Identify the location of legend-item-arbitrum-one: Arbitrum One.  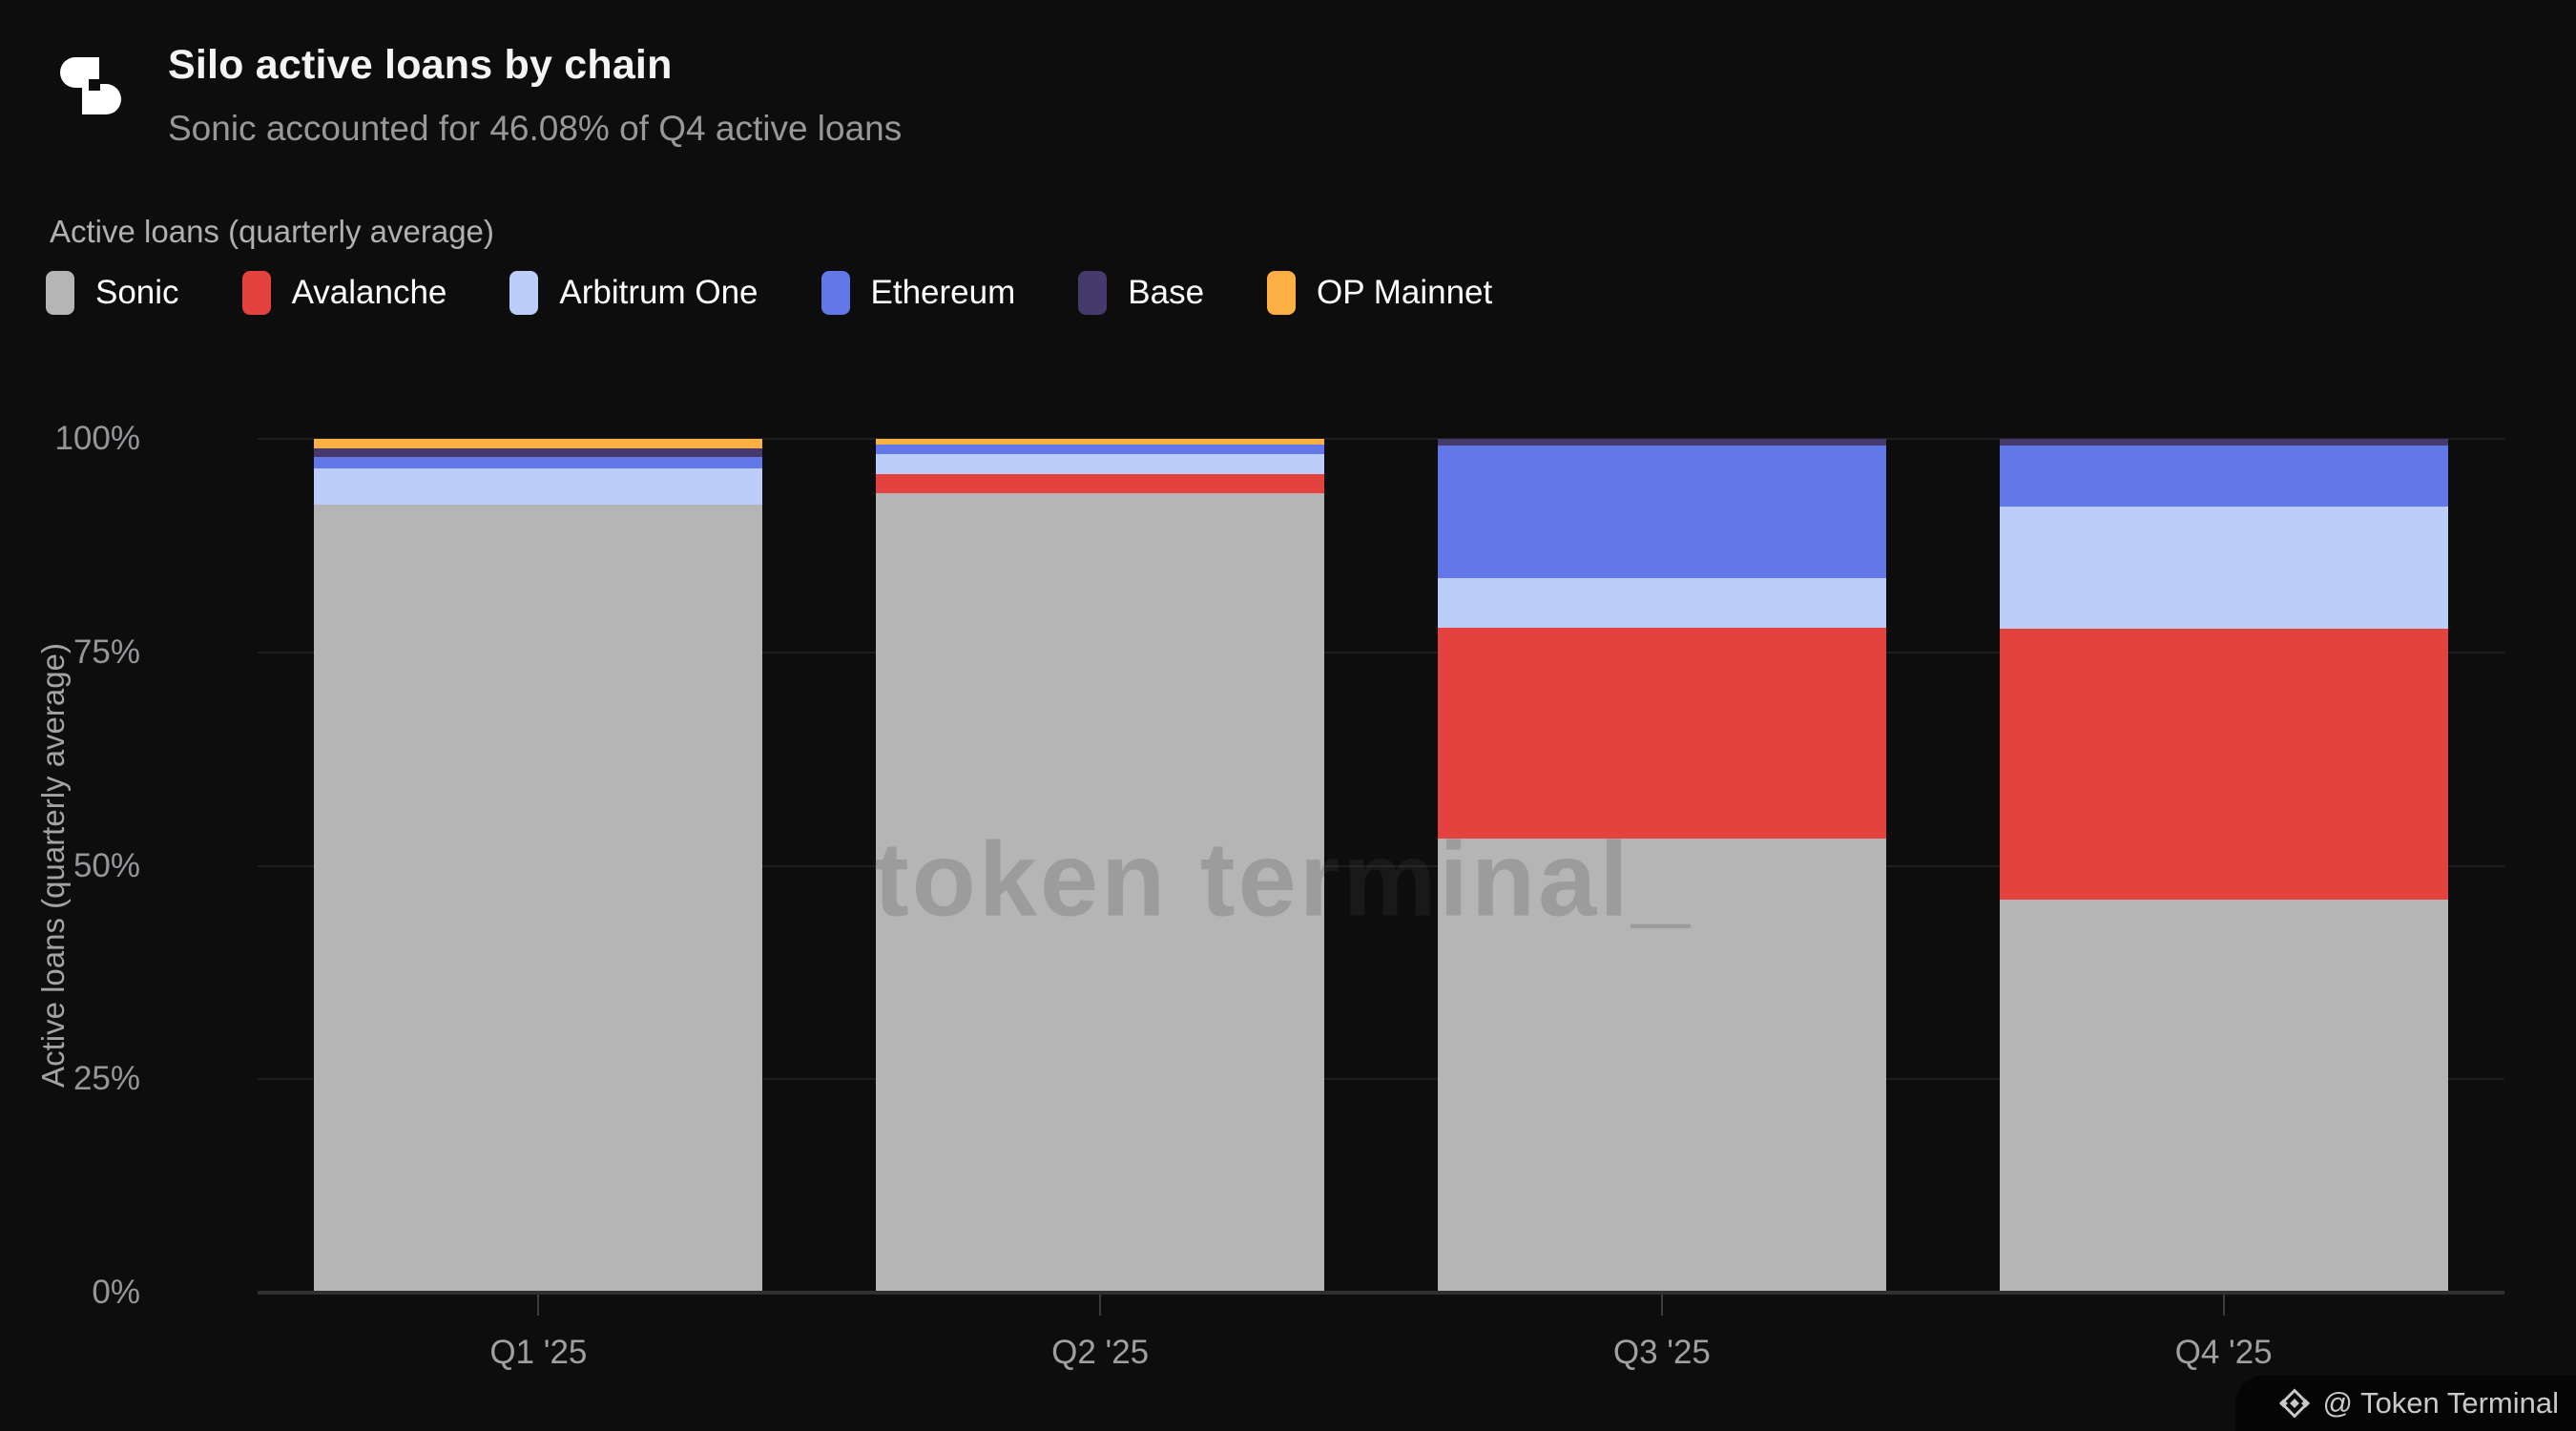
(633, 293).